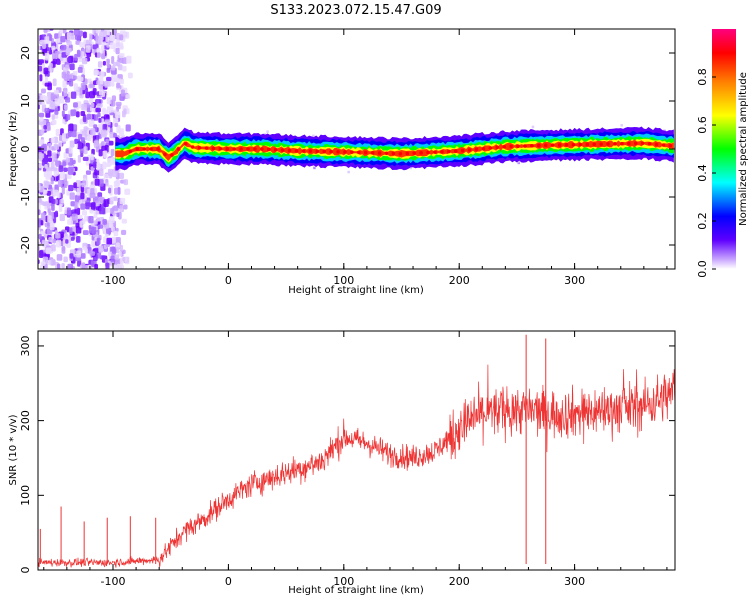  Describe the element at coordinates (25, 149) in the screenshot. I see `spec-ytick-label: 0` at that location.